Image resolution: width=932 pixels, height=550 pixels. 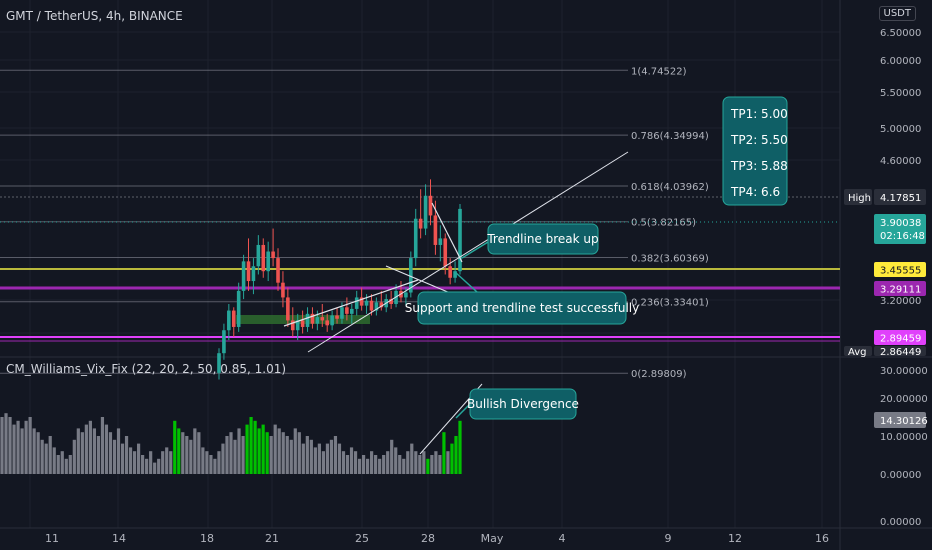 What do you see at coordinates (755, 192) in the screenshot?
I see `tp-label: TP4: 6.6` at bounding box center [755, 192].